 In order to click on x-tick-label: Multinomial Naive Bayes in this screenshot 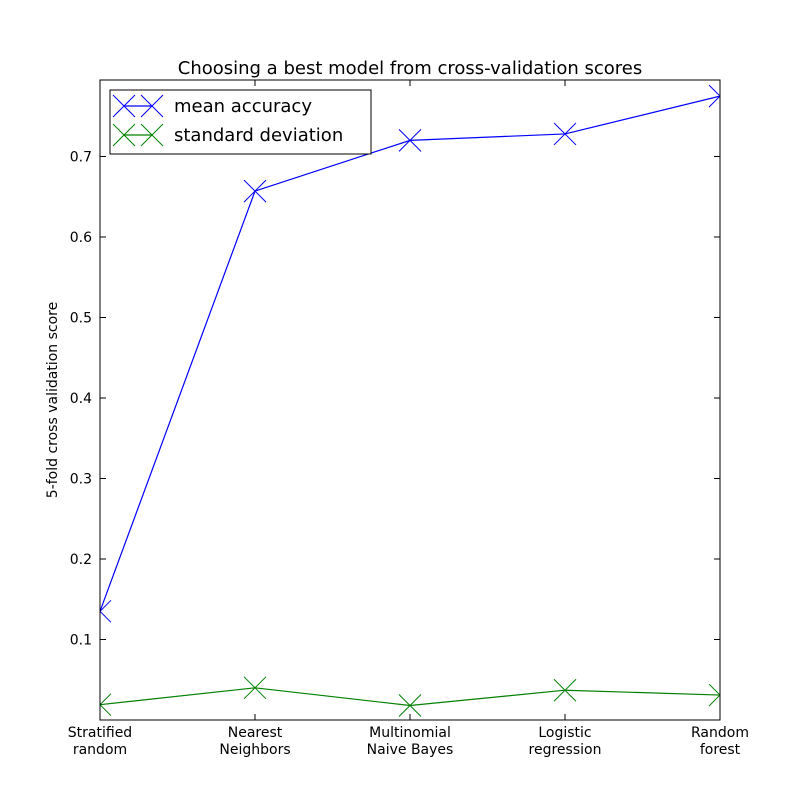, I will do `click(410, 741)`.